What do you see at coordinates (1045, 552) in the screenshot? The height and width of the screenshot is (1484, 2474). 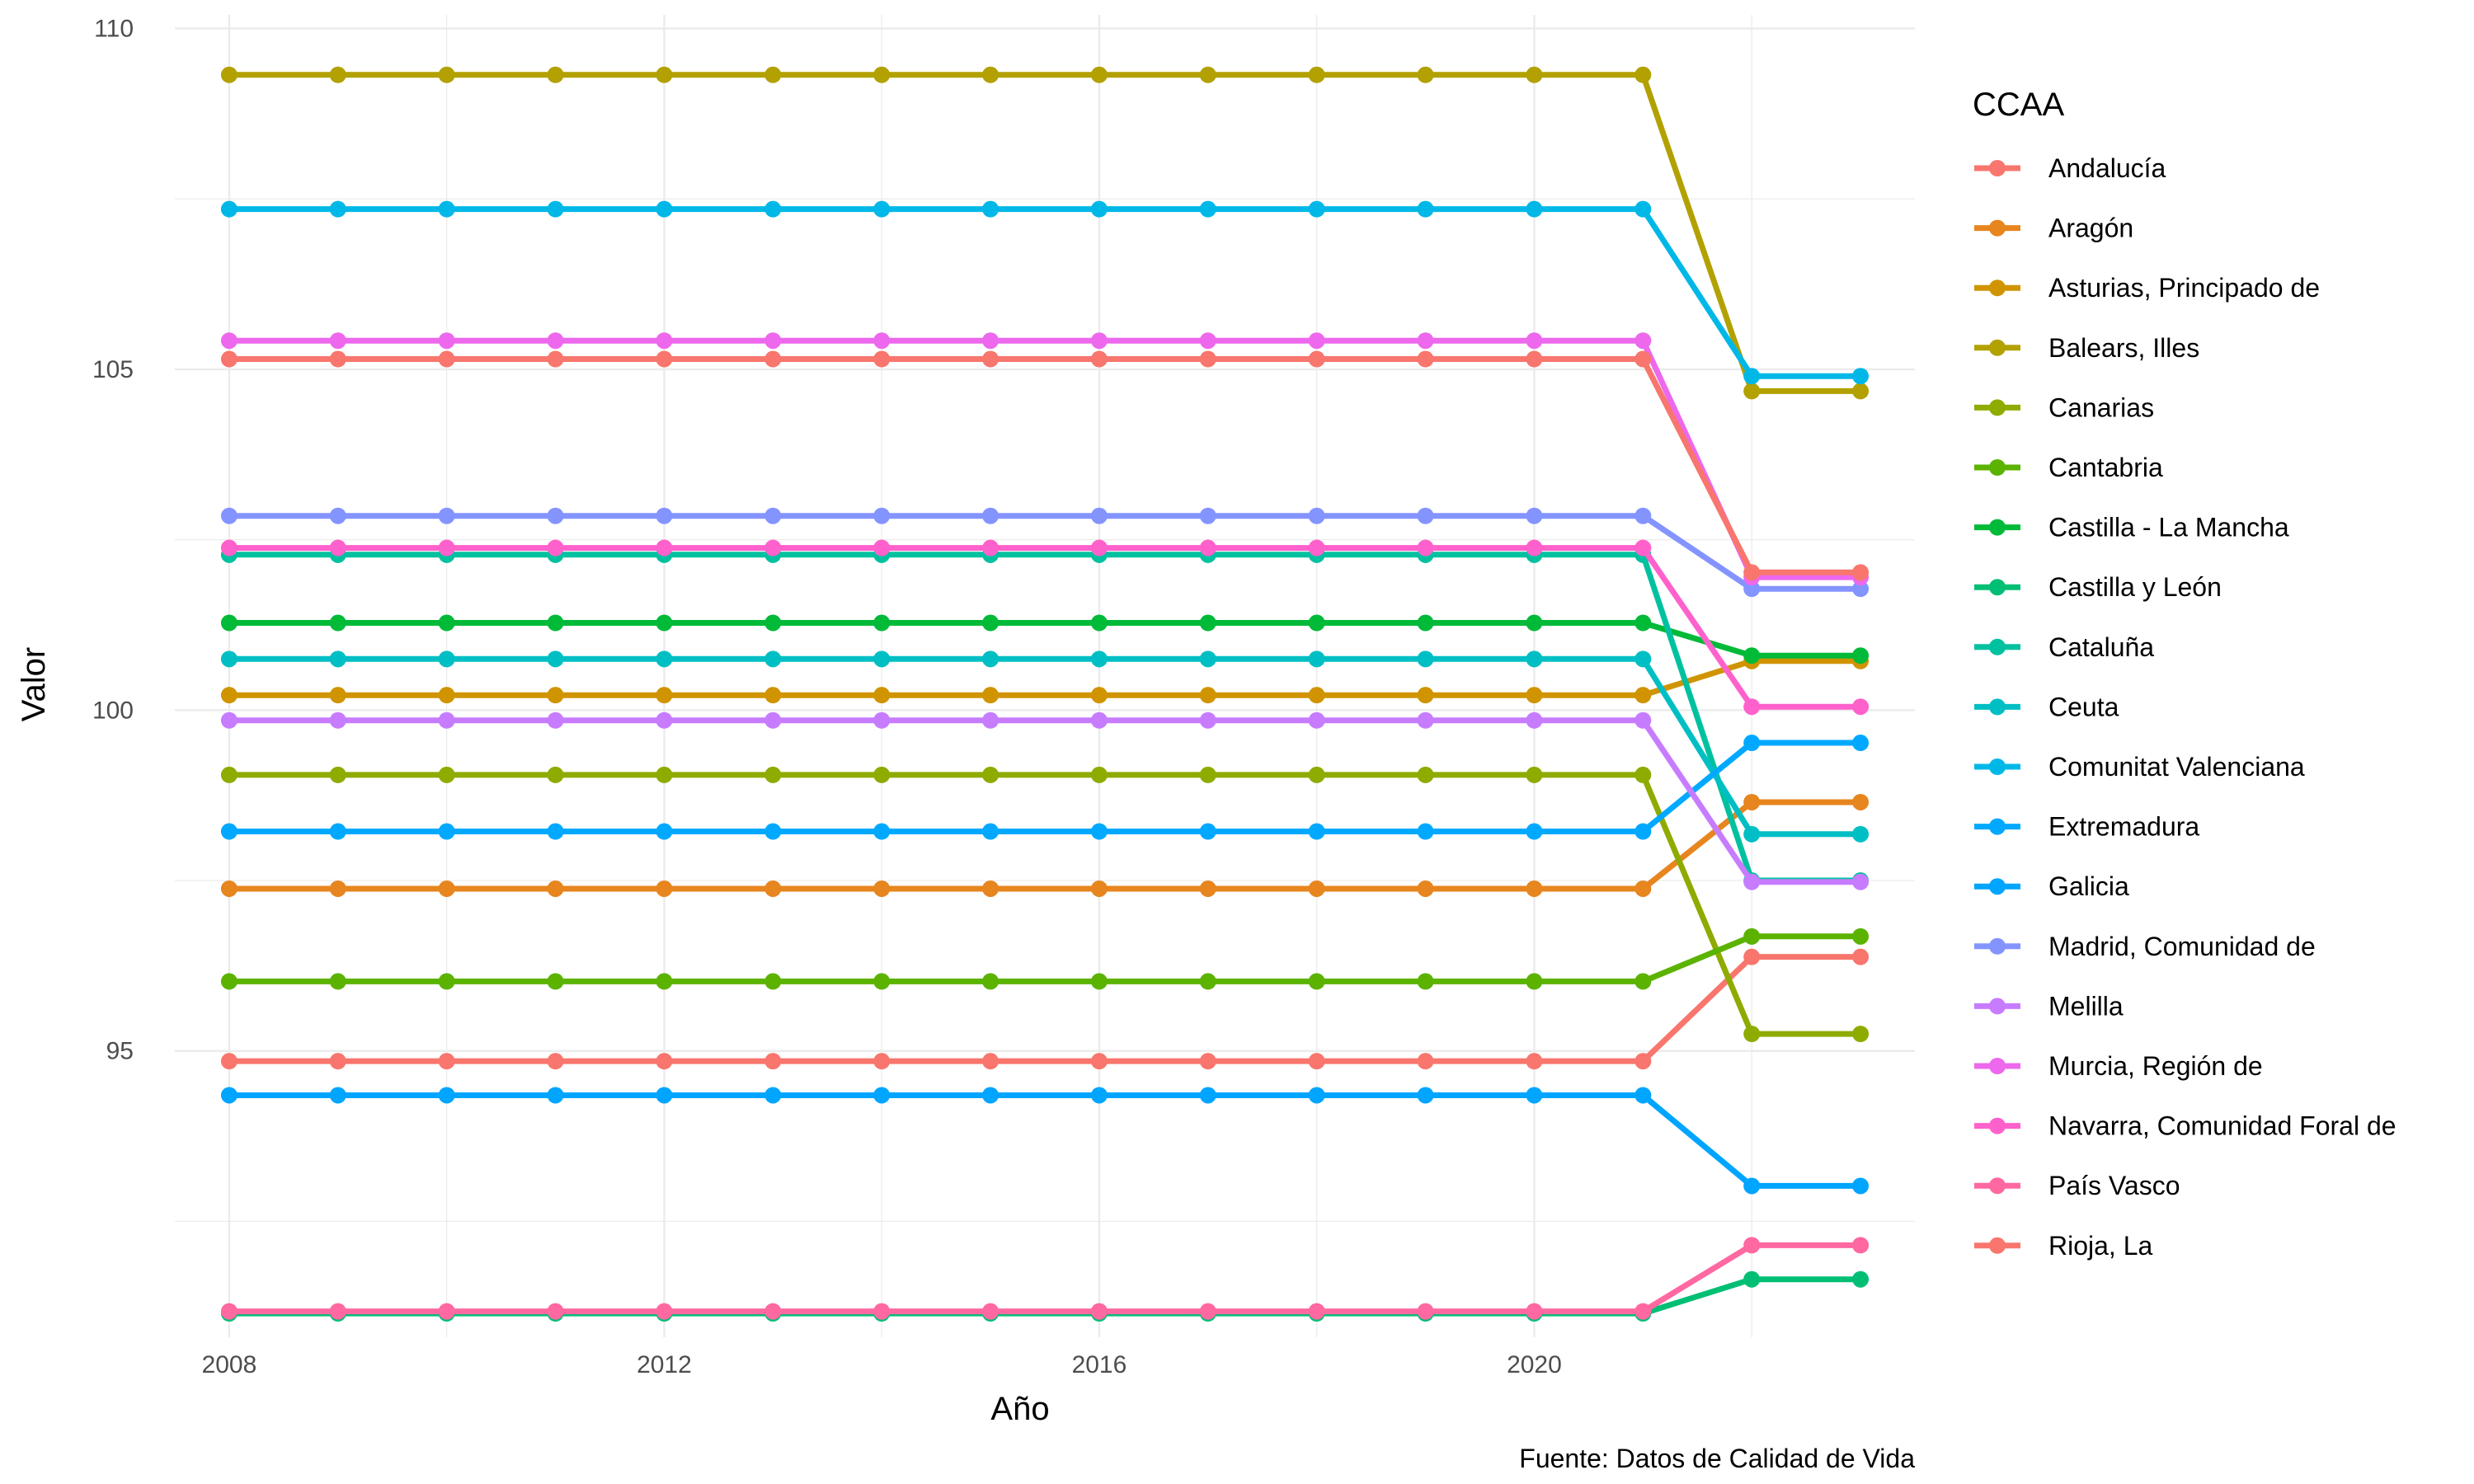 I see `series-madrid-comunidad-de` at bounding box center [1045, 552].